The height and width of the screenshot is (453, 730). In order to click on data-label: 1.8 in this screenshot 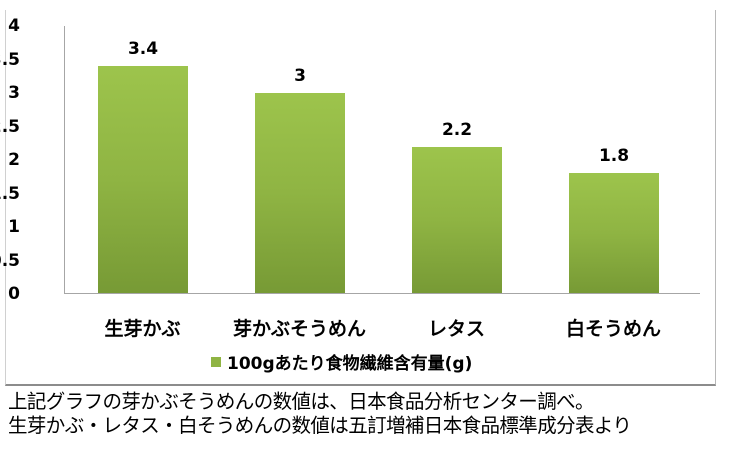, I will do `click(614, 156)`.